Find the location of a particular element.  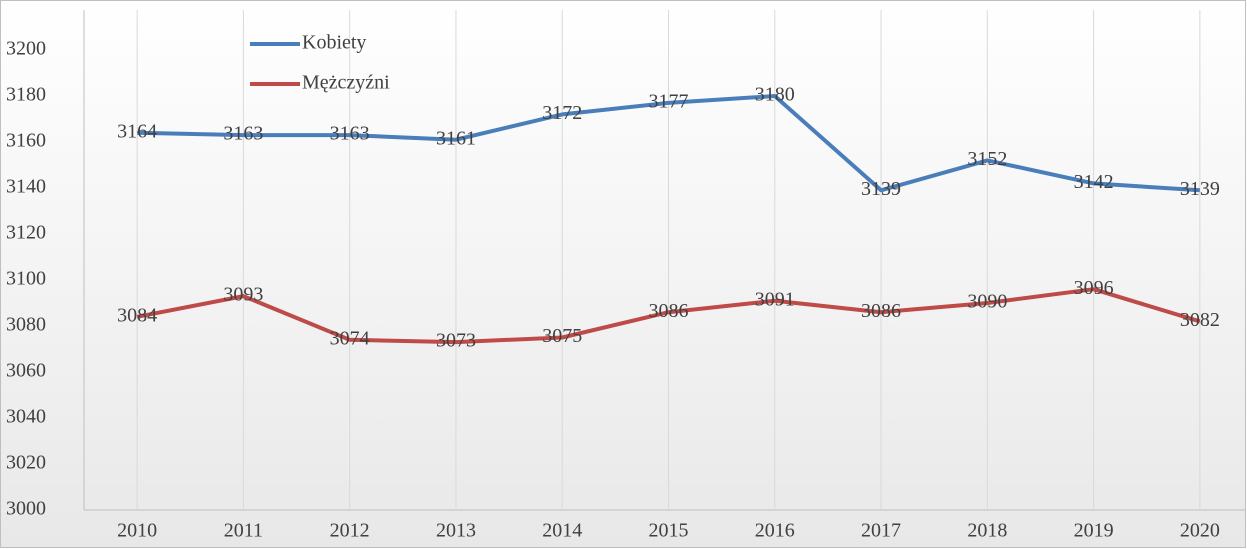

y-tick-label: 3160 is located at coordinates (26, 141).